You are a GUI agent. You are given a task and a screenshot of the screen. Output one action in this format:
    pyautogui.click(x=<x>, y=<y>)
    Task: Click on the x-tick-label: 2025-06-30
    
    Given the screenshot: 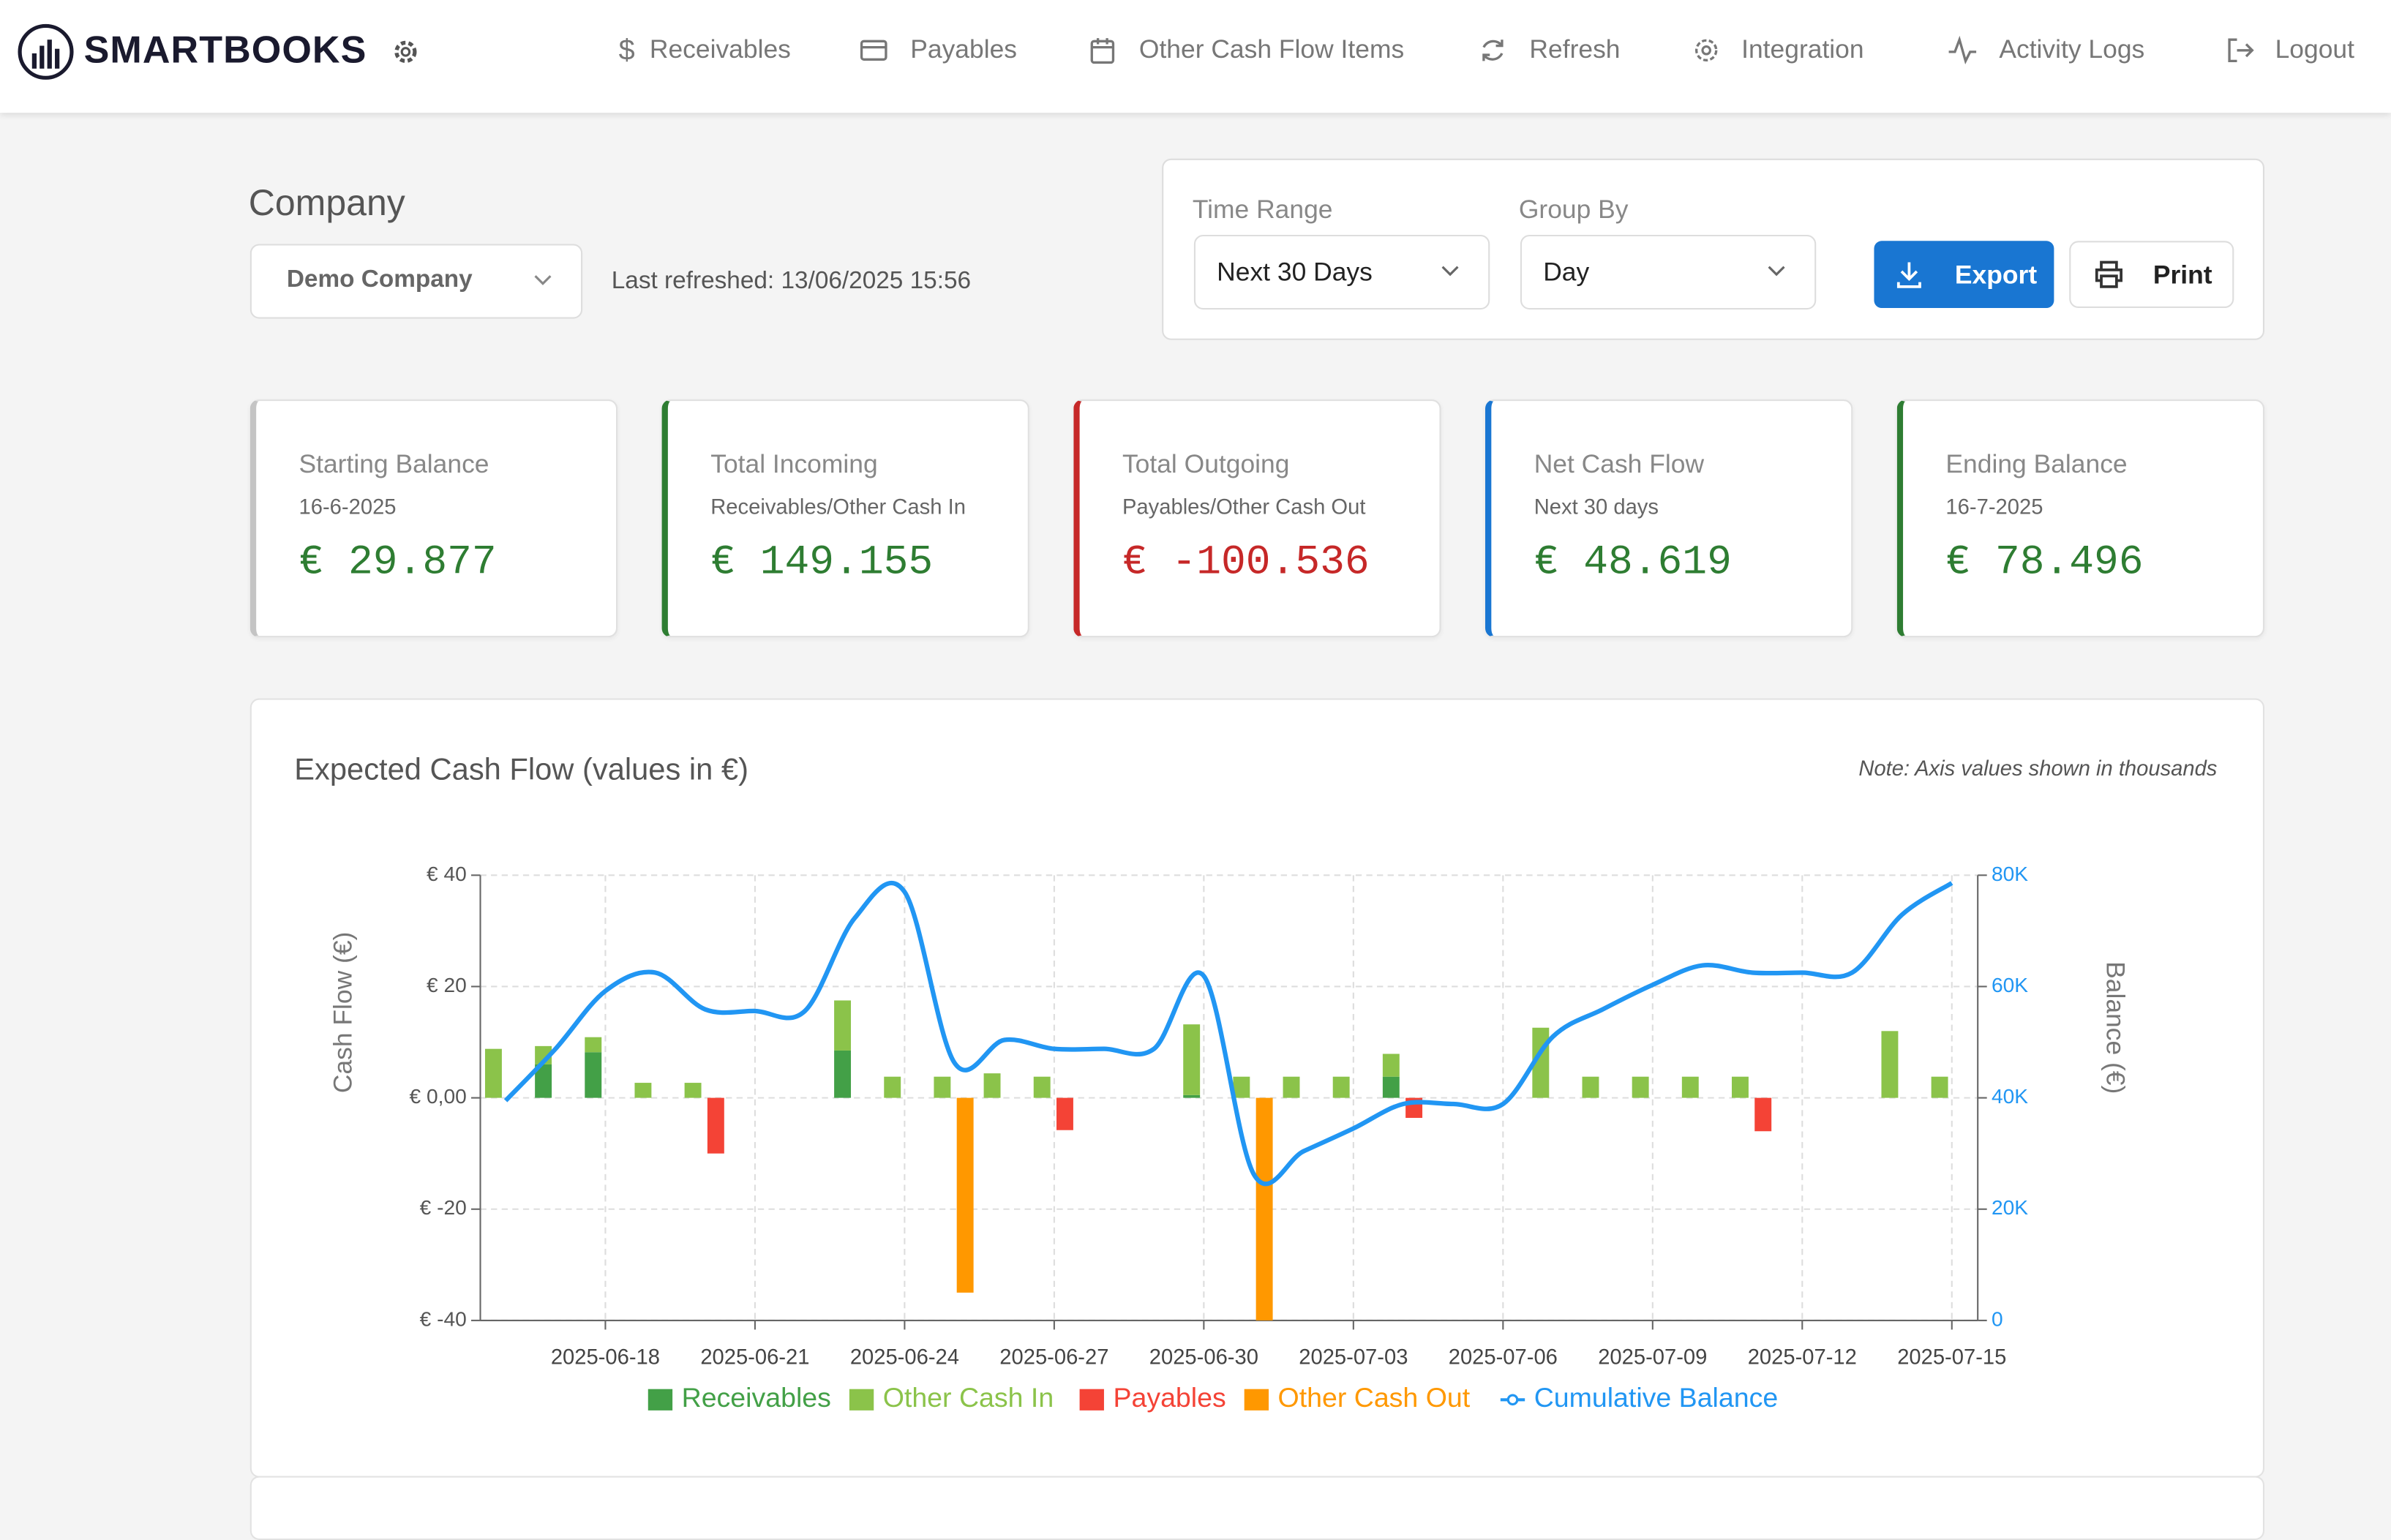 What is the action you would take?
    pyautogui.click(x=1203, y=1358)
    